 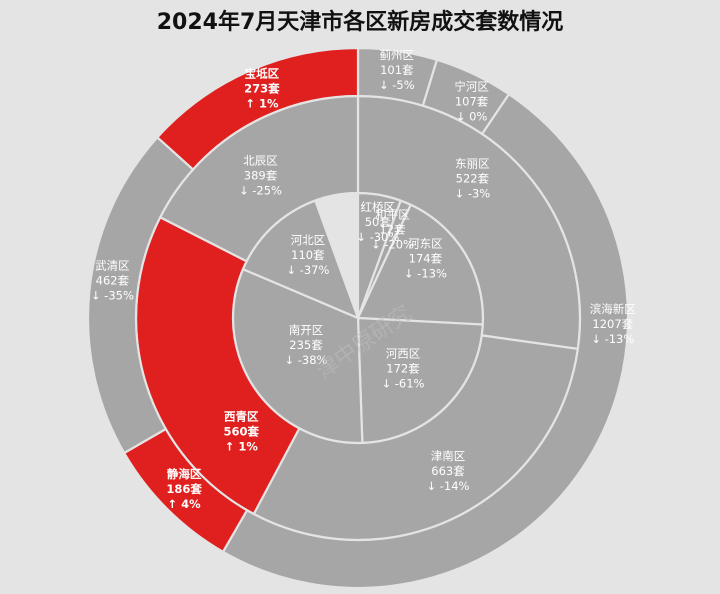 I want to click on sales-count: 186套, so click(x=184, y=489).